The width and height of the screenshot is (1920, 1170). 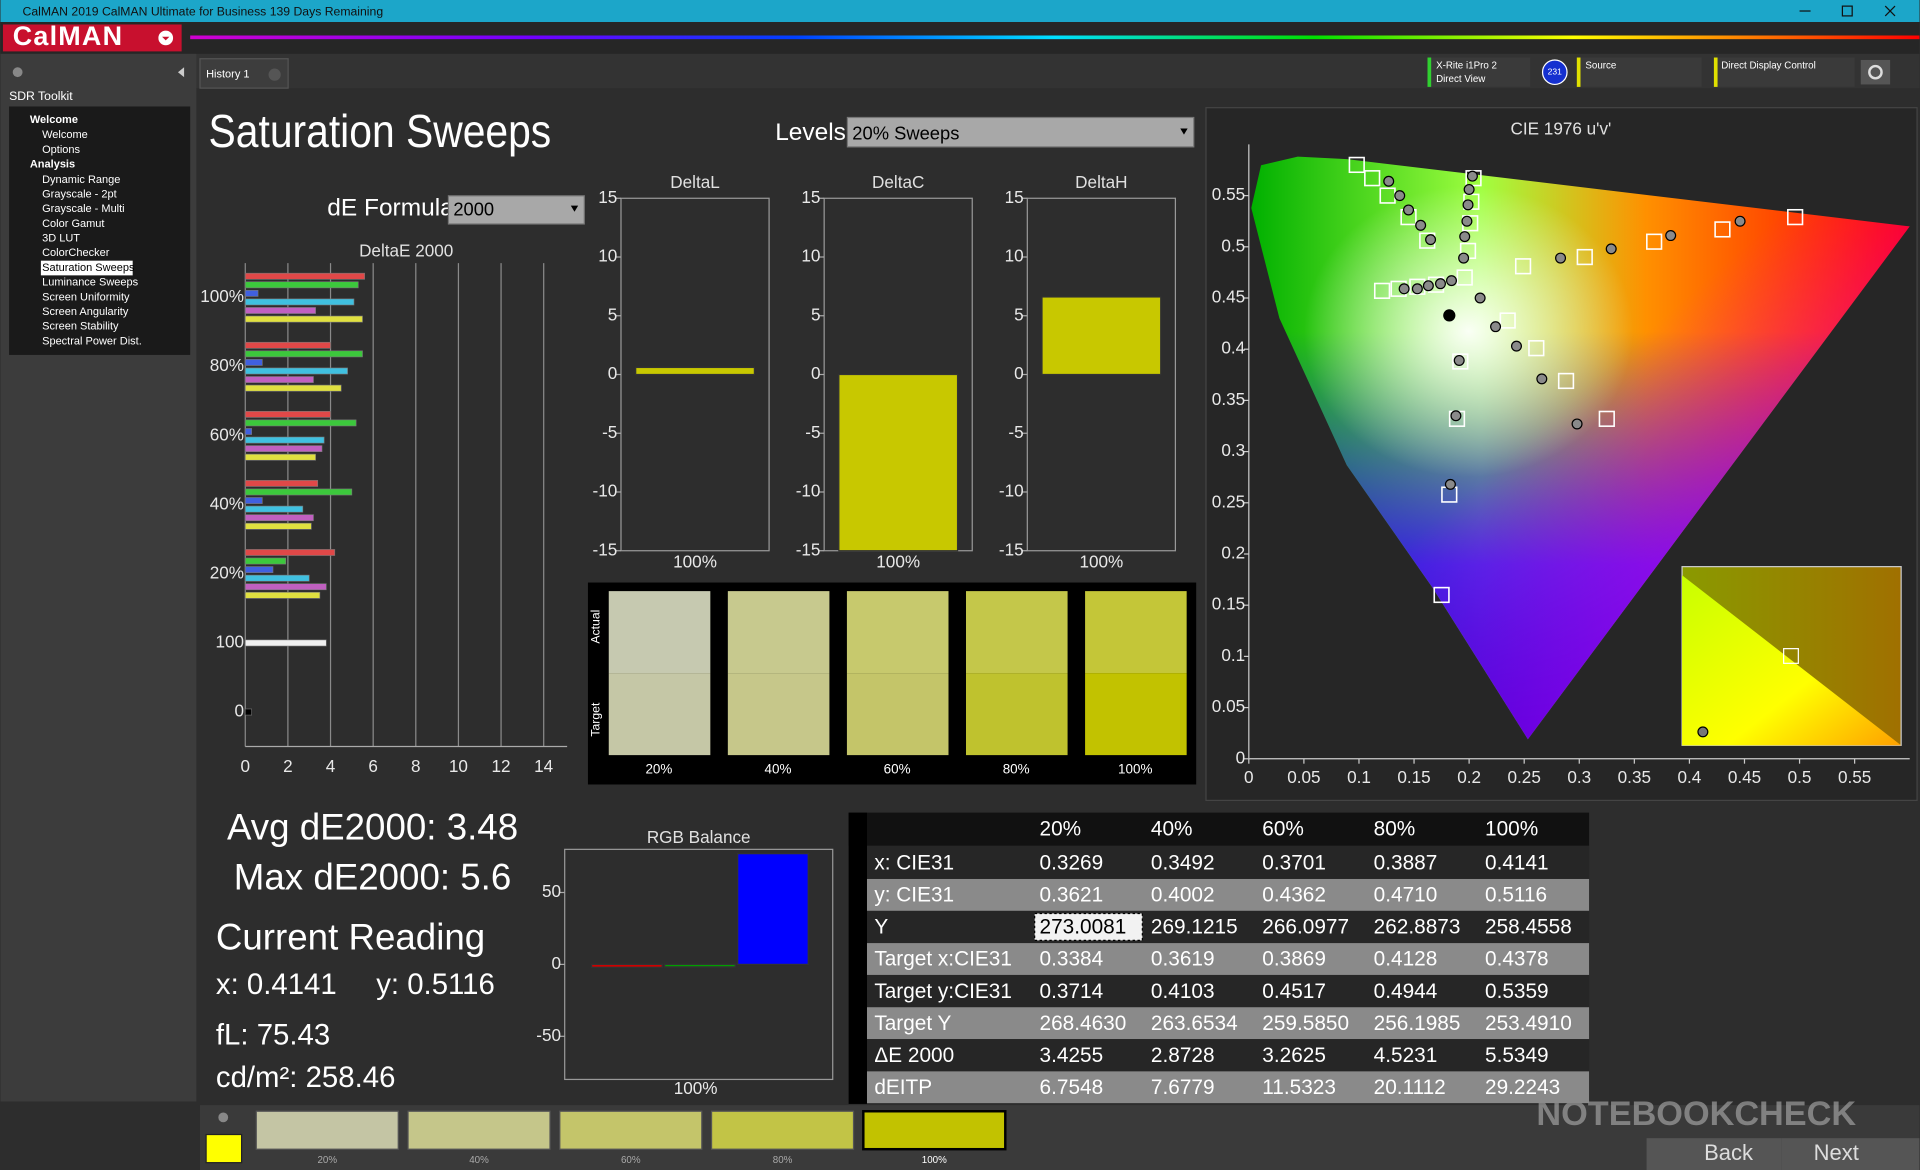 What do you see at coordinates (1020, 132) in the screenshot?
I see `levels-dropdown` at bounding box center [1020, 132].